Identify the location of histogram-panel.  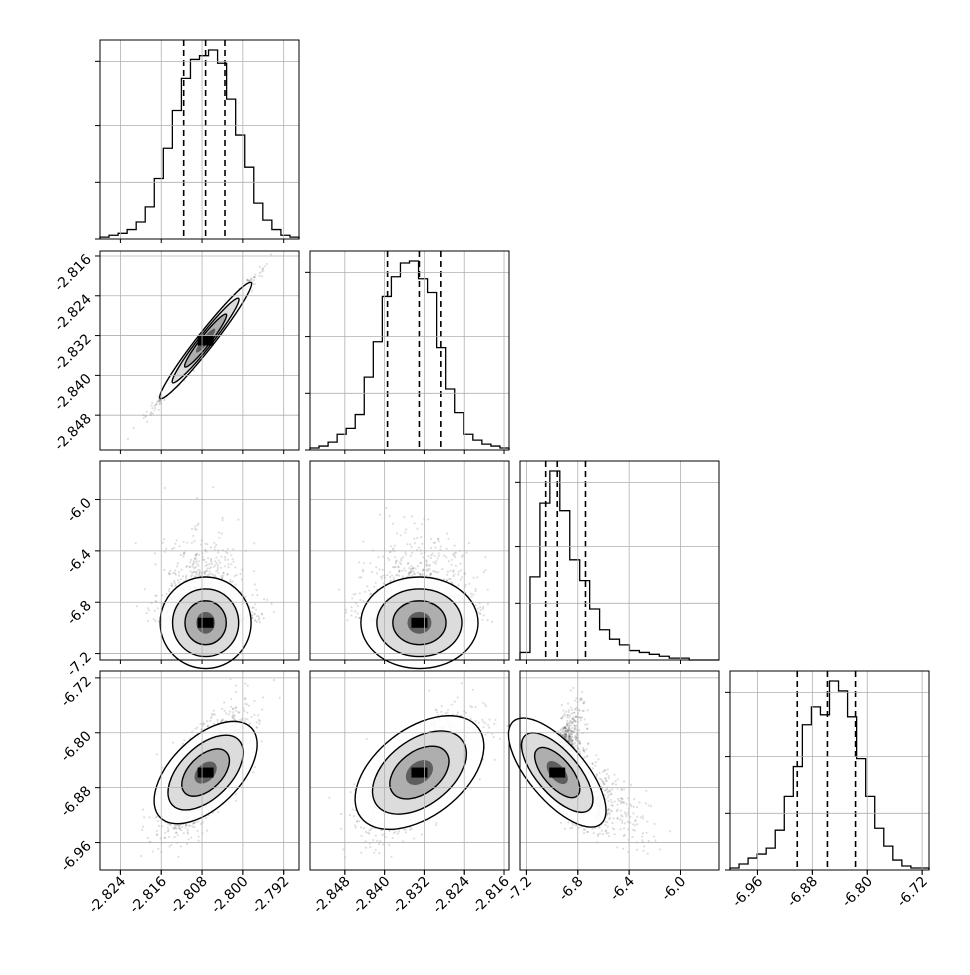
(619, 560).